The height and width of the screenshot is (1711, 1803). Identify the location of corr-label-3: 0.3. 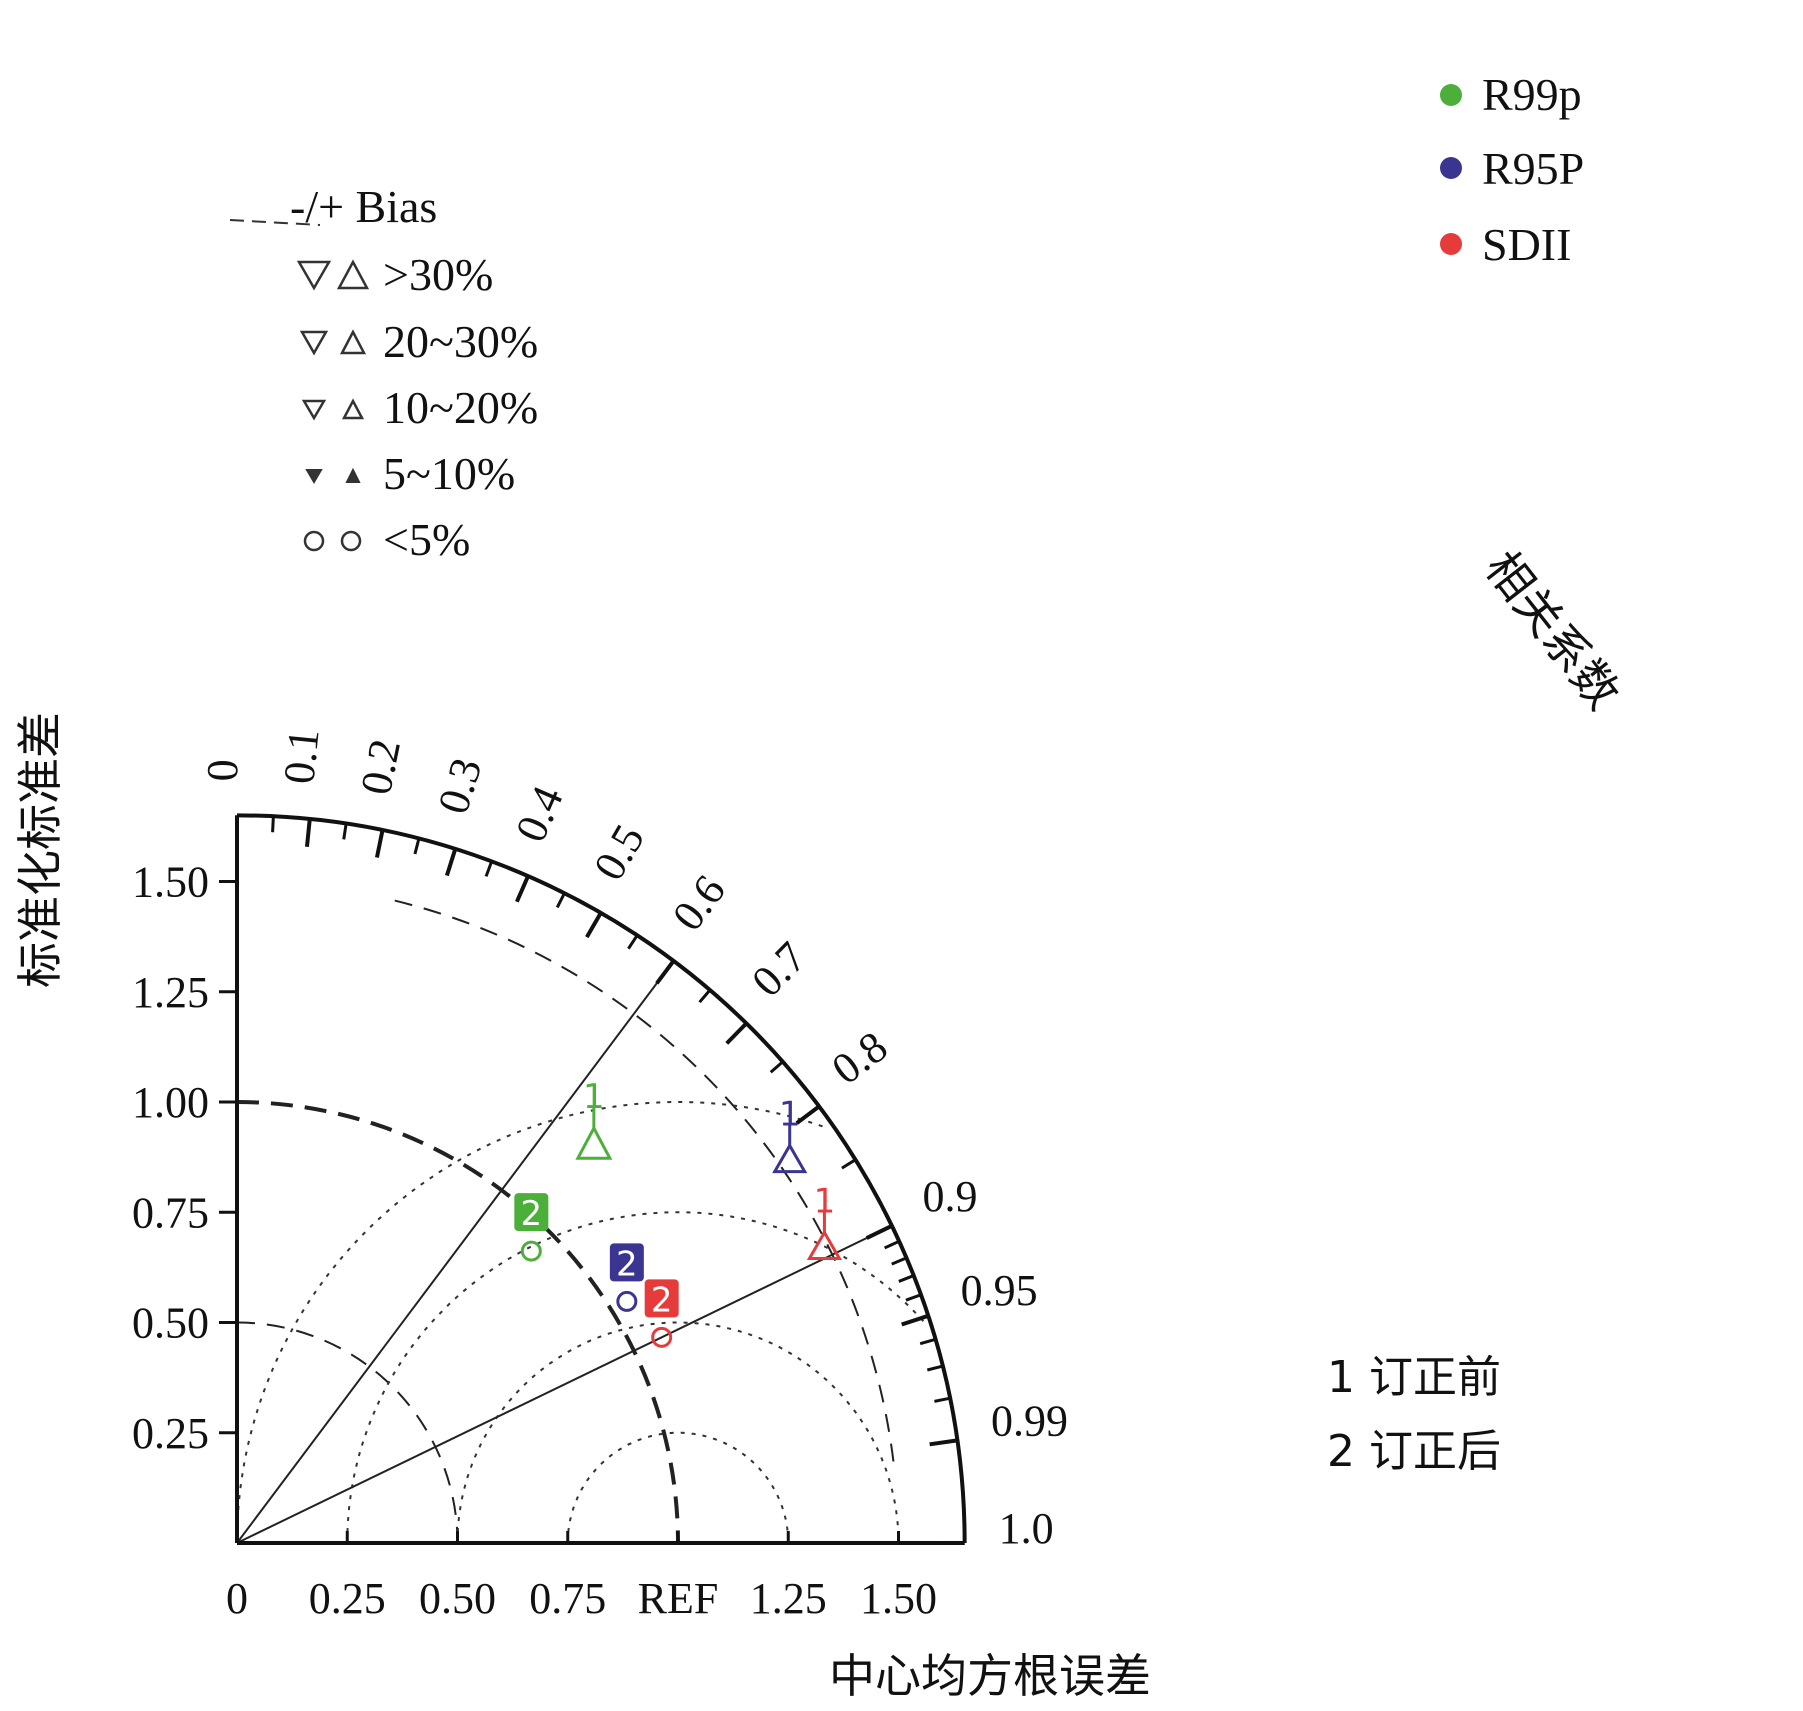
(459, 785).